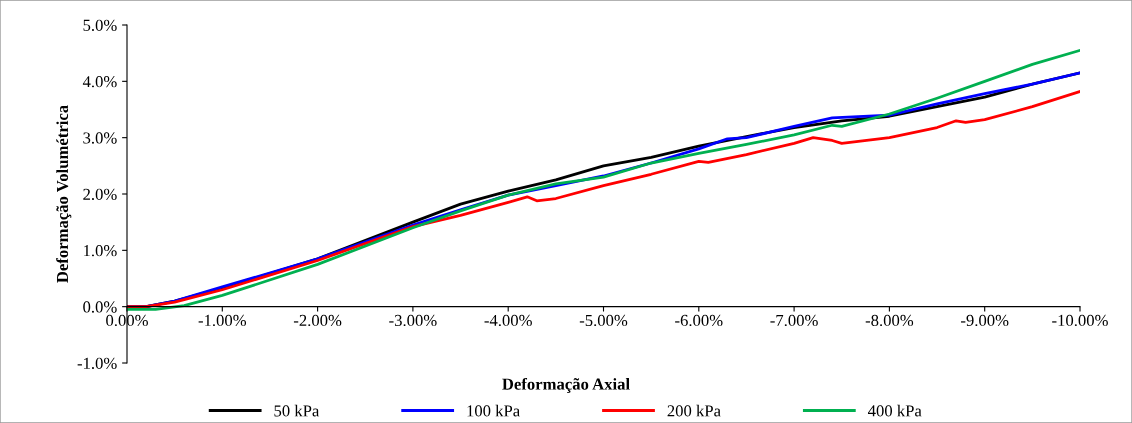 This screenshot has width=1132, height=423. What do you see at coordinates (566, 385) in the screenshot?
I see `x-axis-title: Deformação Axial` at bounding box center [566, 385].